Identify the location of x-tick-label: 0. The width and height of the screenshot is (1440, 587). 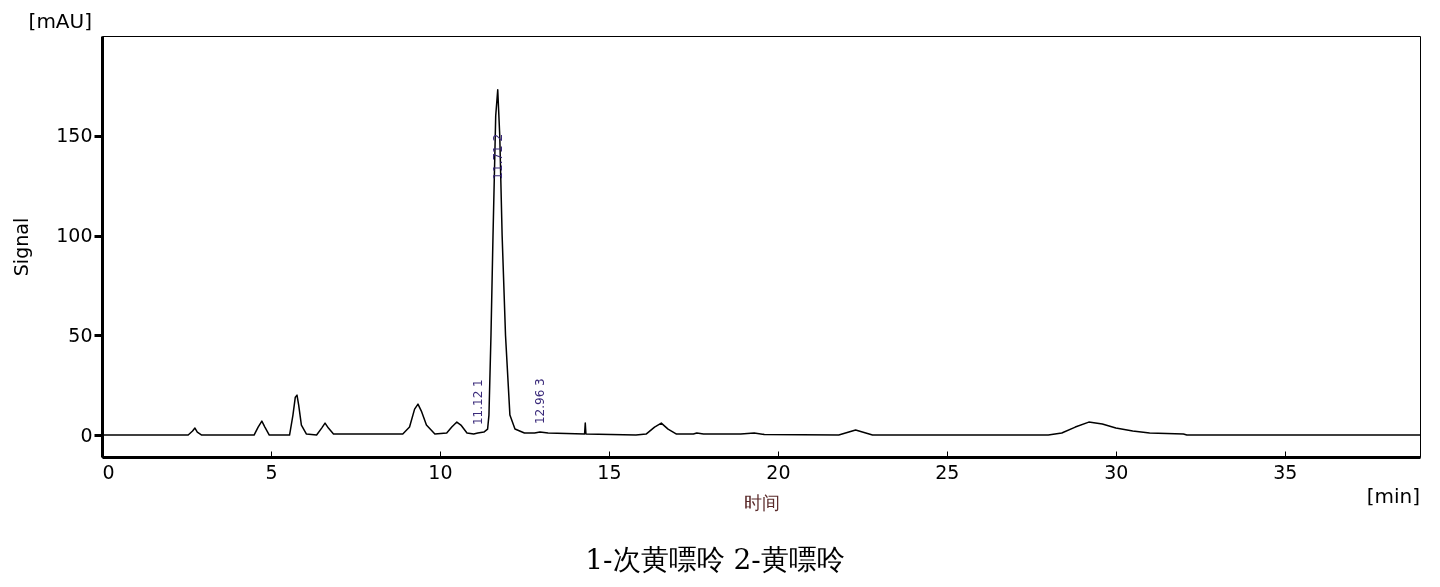
(108, 471).